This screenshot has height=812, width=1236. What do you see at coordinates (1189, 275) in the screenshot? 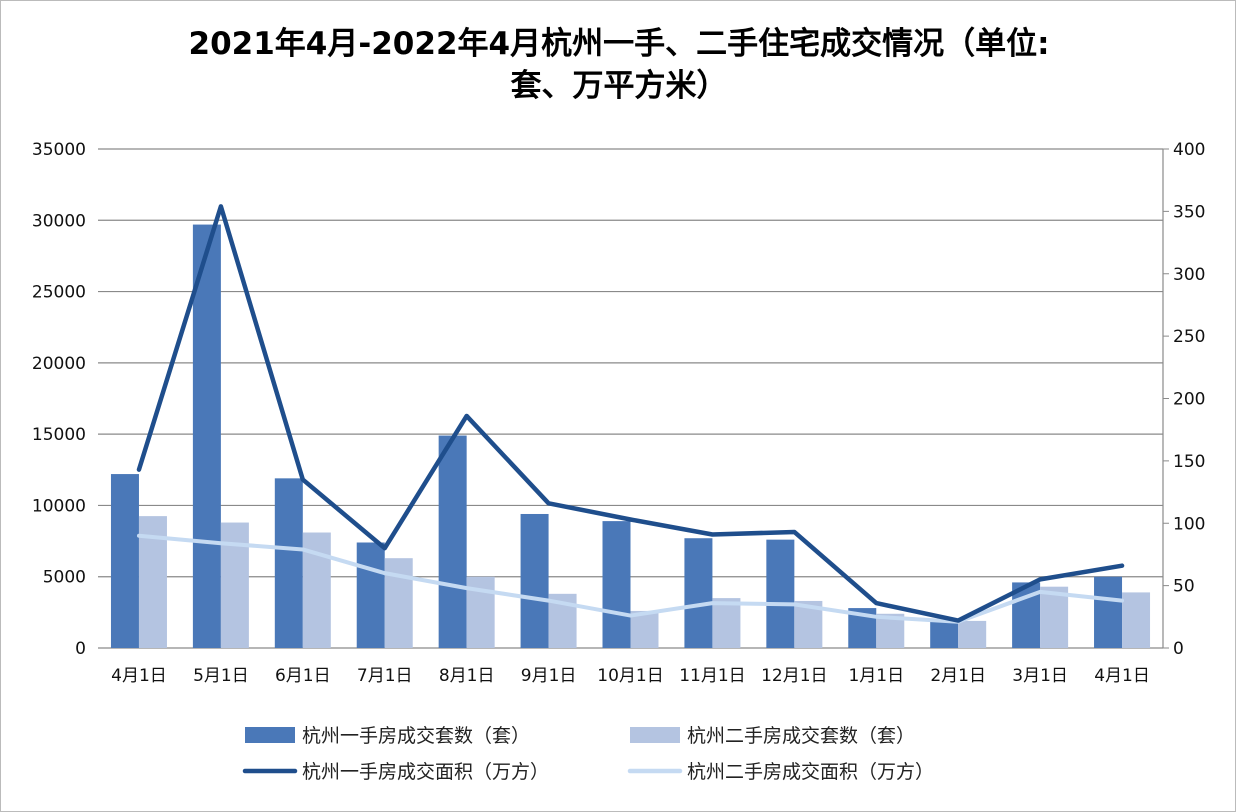
I see `y-right-tick-label: 300` at bounding box center [1189, 275].